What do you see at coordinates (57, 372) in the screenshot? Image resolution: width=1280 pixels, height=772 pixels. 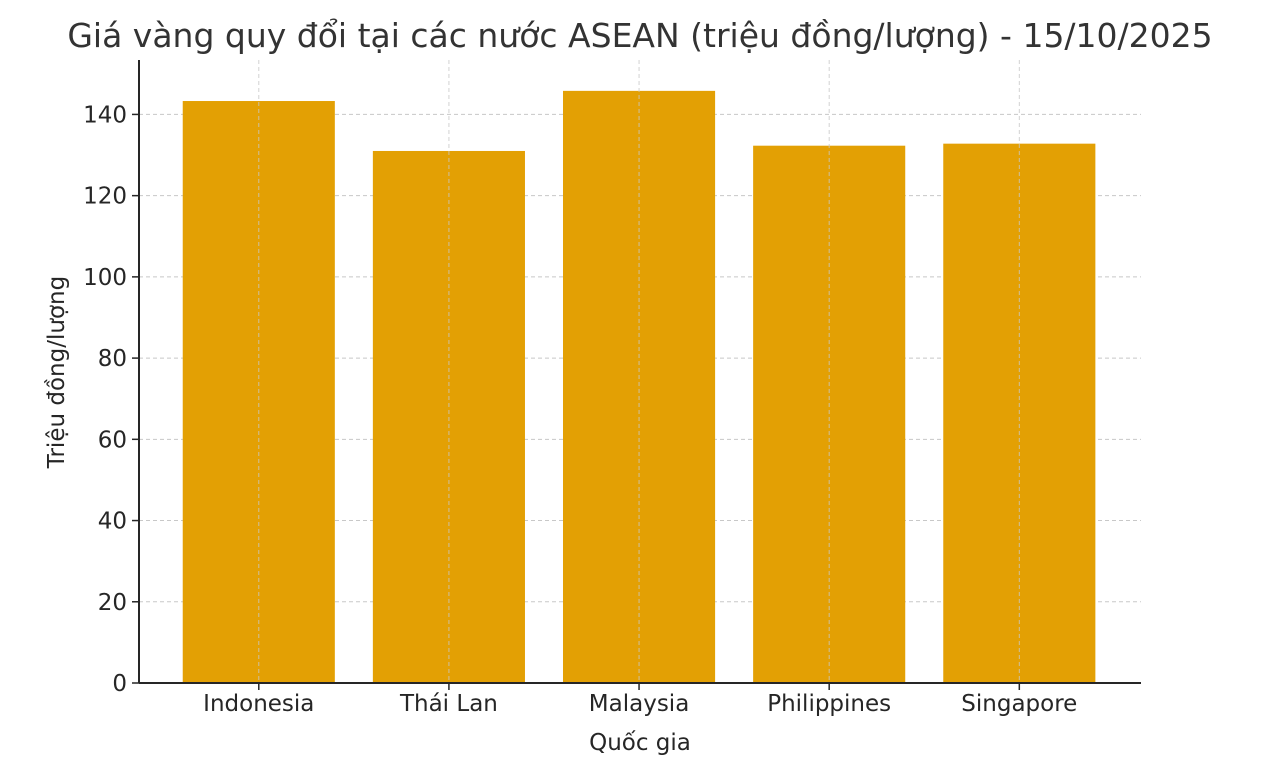 I see `y-axis-label: Triệu đồng/lượng` at bounding box center [57, 372].